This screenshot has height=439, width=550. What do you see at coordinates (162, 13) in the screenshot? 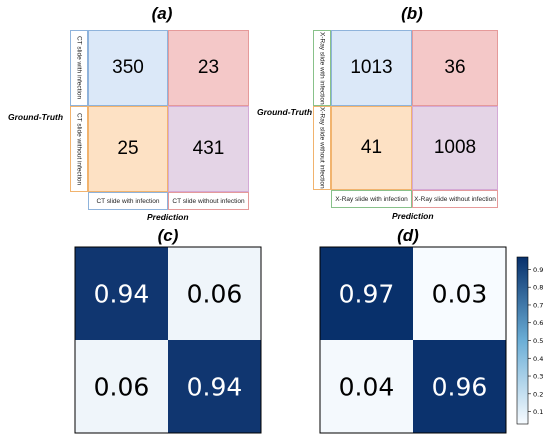
I see `panel-title-a: (a)` at bounding box center [162, 13].